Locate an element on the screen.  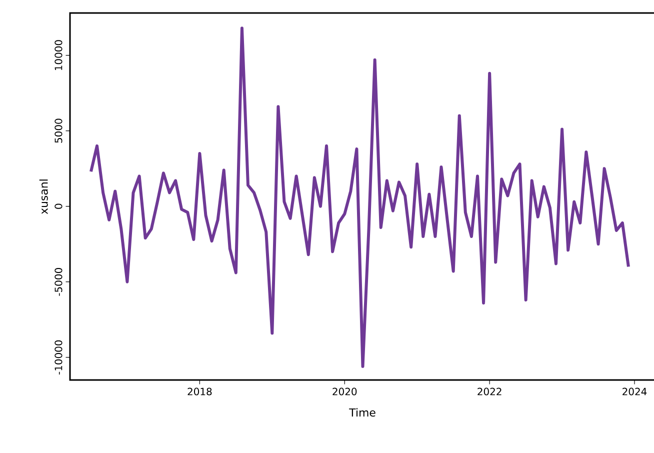
x-tick-label: 2020 is located at coordinates (344, 392).